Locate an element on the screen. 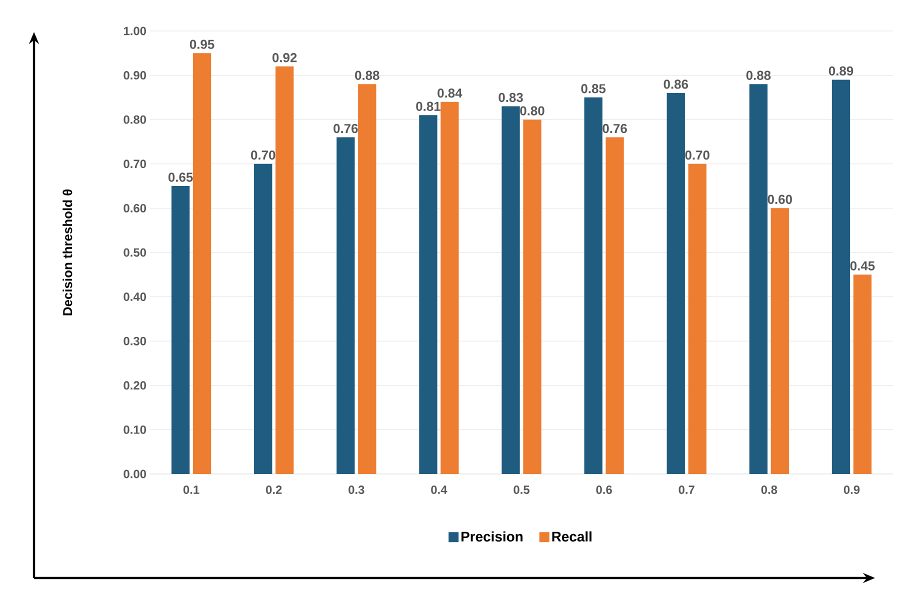  x-tick-label: 0.7 is located at coordinates (686, 490).